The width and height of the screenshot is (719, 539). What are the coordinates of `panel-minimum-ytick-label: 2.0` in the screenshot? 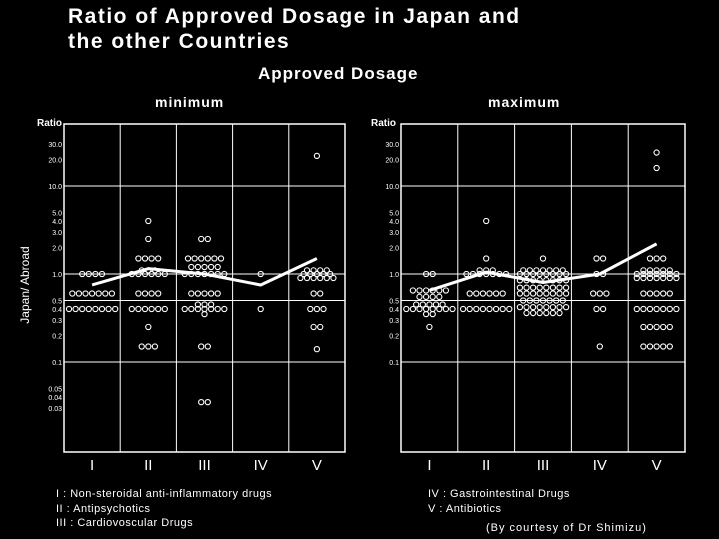 It's located at (57, 249).